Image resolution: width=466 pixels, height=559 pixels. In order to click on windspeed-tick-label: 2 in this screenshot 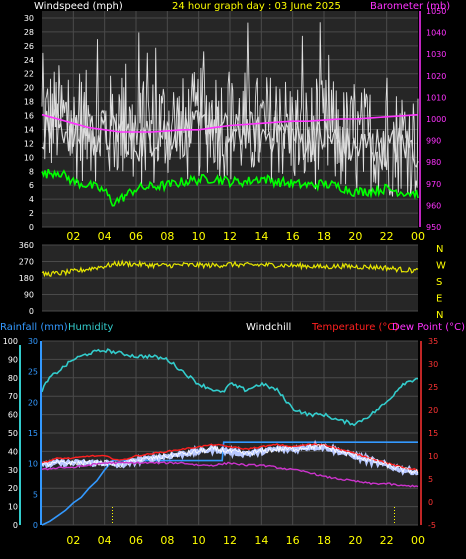, I will do `click(31, 213)`.